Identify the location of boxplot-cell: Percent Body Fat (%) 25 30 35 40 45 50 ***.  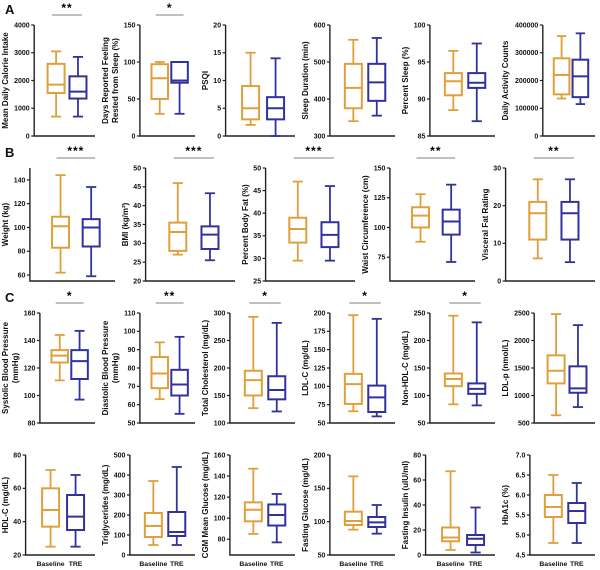
(300, 218).